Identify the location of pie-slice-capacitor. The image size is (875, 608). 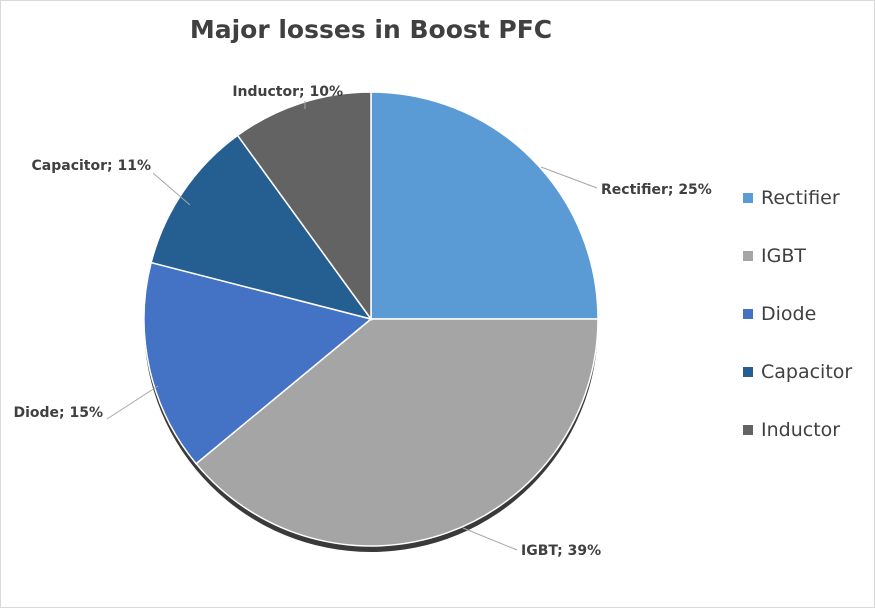
(261, 227).